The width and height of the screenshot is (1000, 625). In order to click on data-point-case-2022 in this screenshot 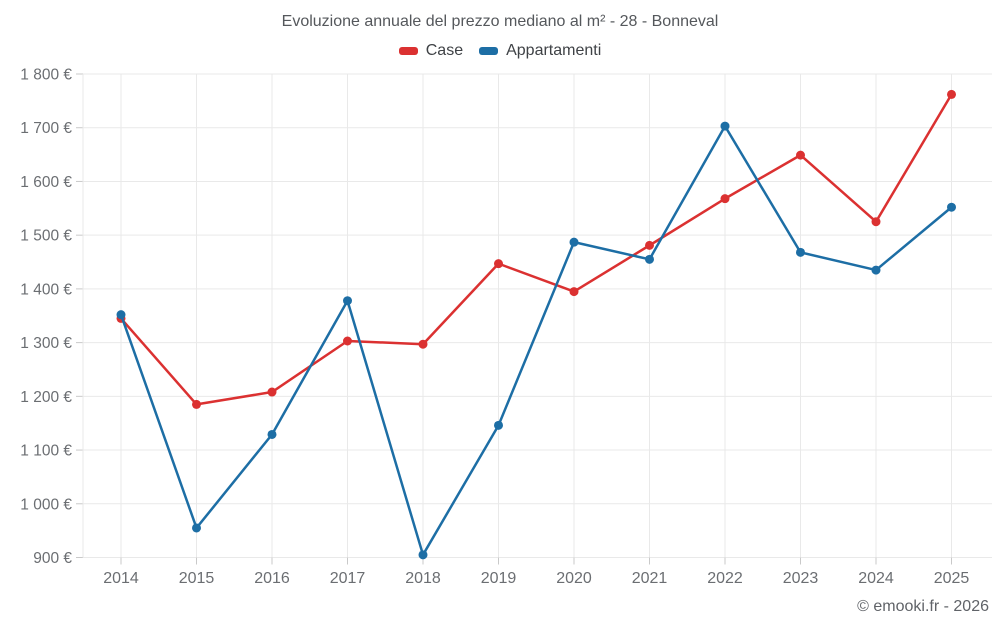, I will do `click(725, 199)`.